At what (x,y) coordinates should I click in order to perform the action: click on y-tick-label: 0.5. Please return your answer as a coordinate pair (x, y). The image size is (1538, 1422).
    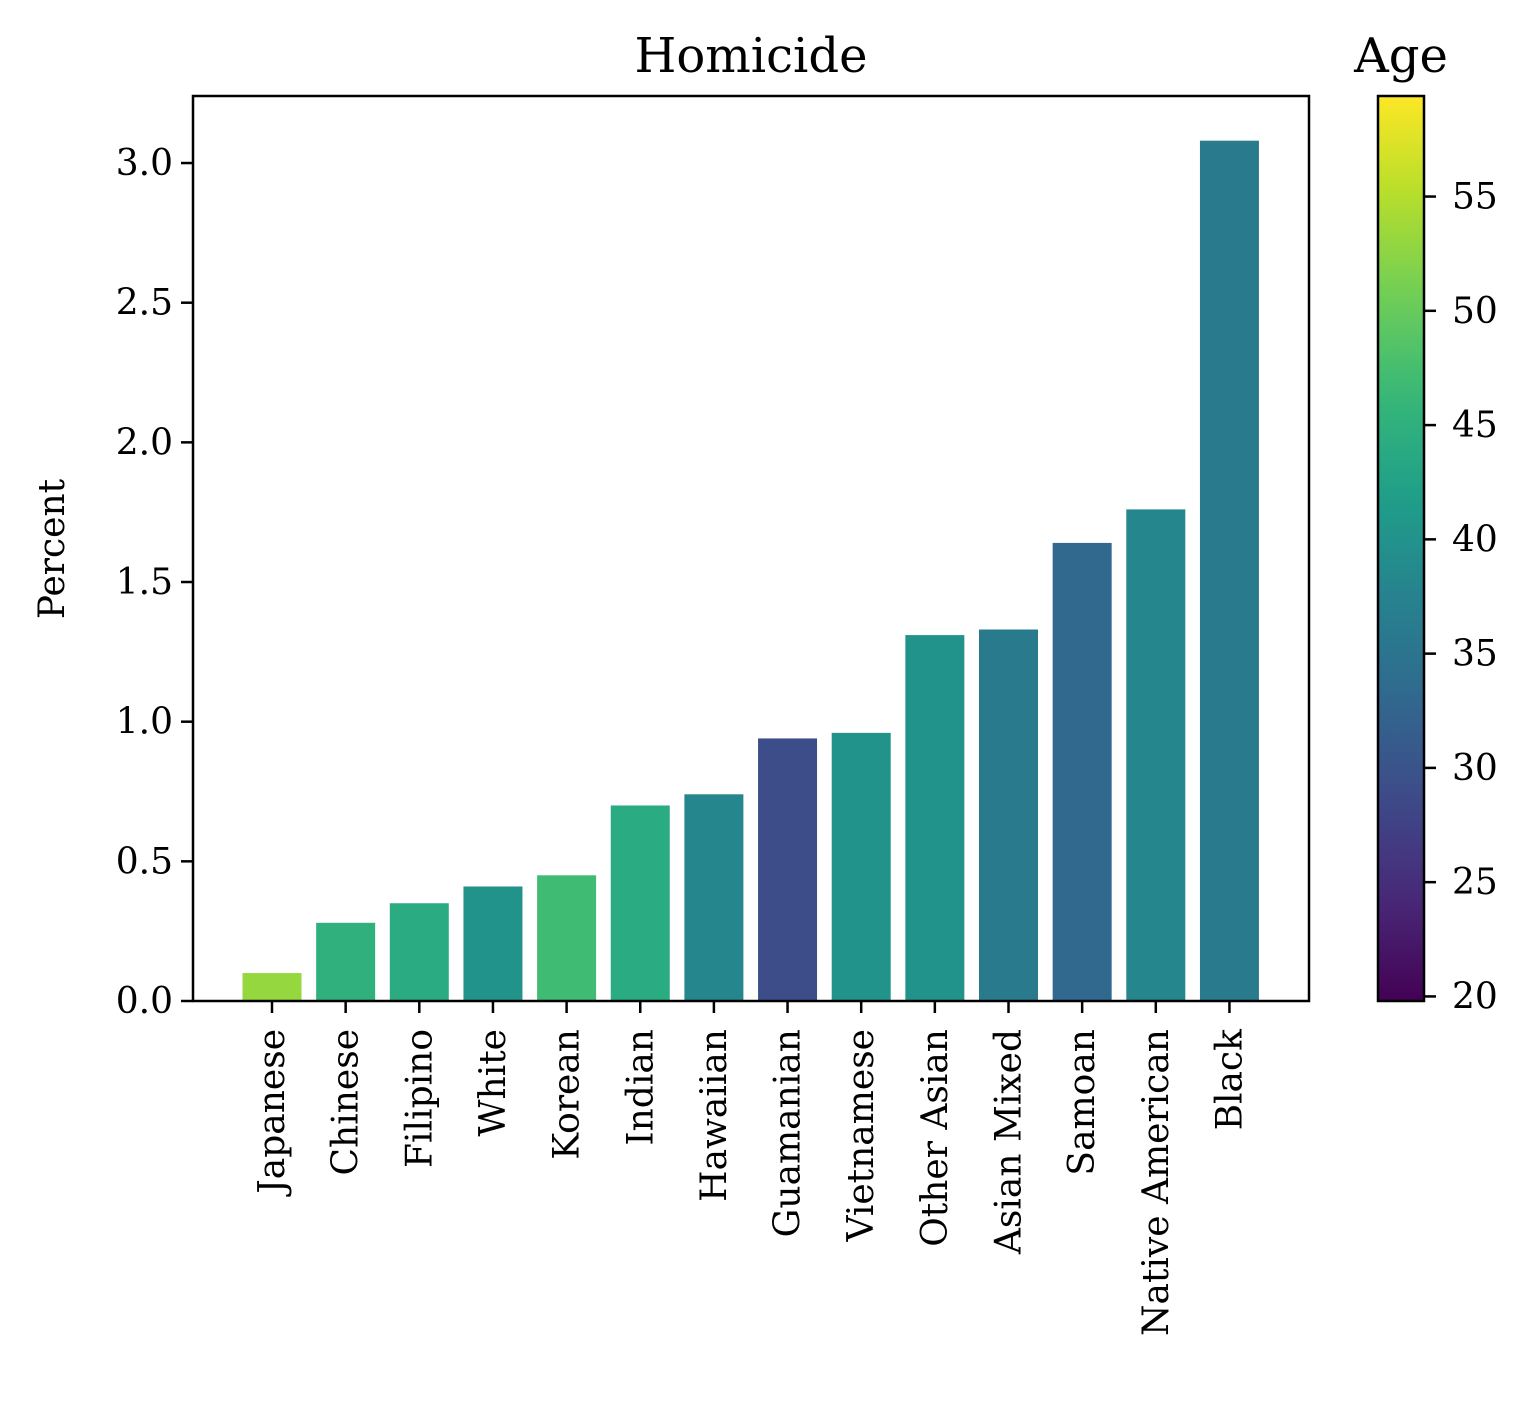
    Looking at the image, I should click on (144, 861).